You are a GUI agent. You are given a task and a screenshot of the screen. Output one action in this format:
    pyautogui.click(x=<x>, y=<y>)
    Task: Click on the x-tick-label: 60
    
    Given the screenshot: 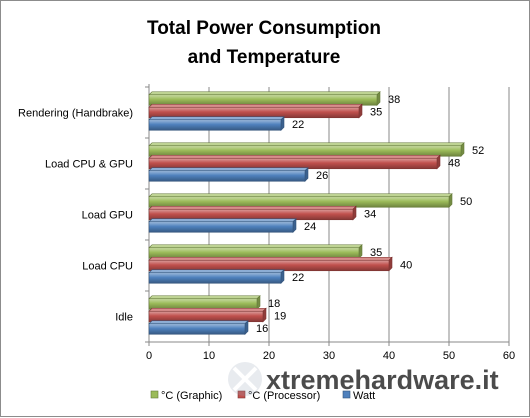 What is the action you would take?
    pyautogui.click(x=509, y=356)
    